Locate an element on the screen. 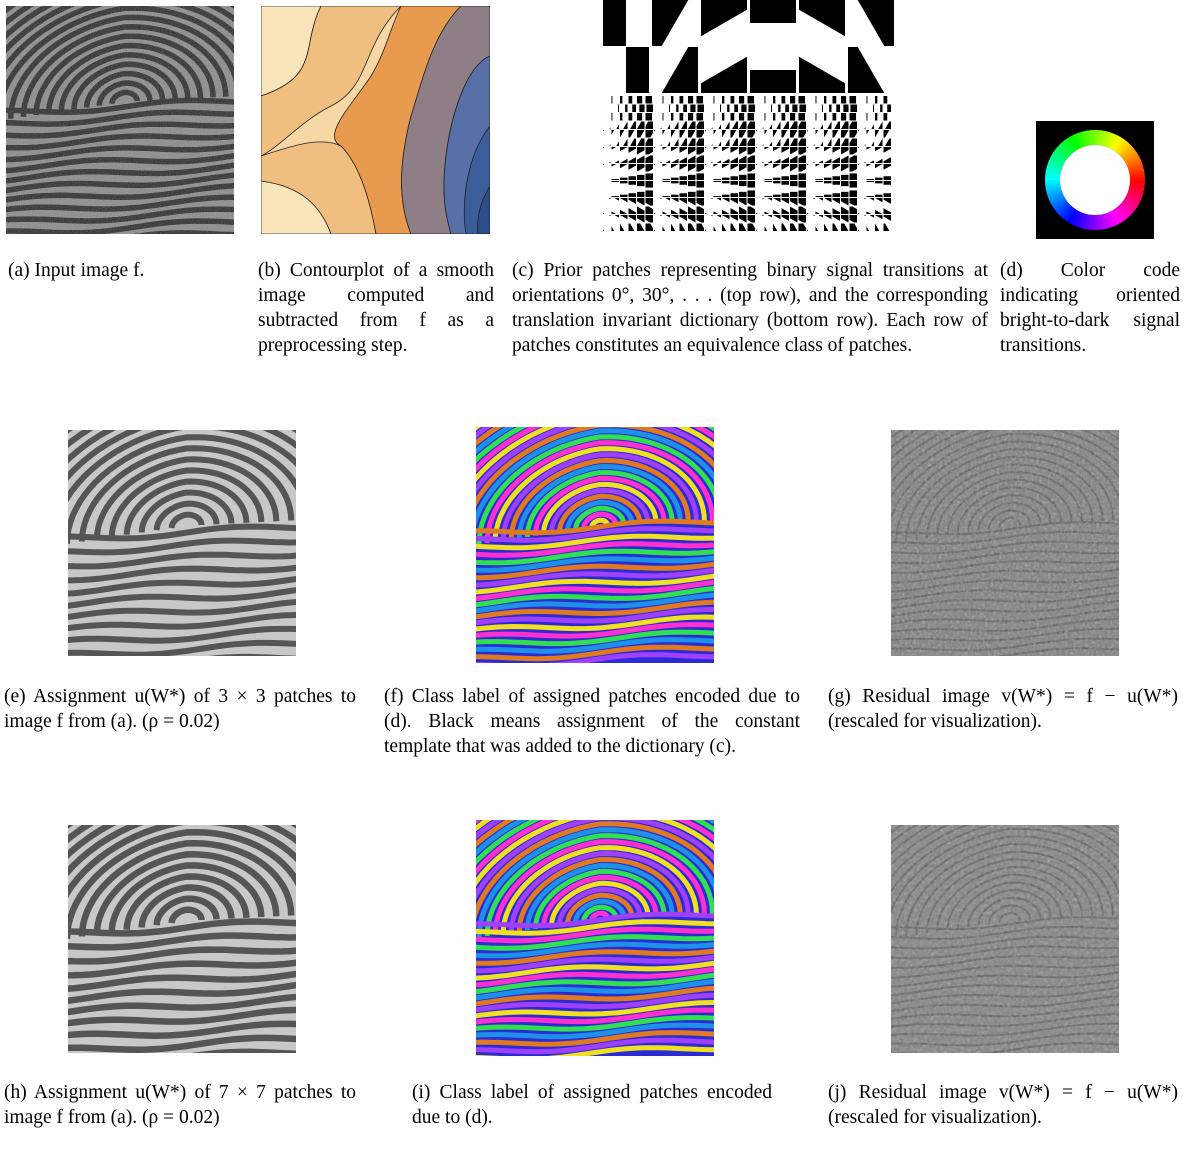  residual-image-3x3 is located at coordinates (1005, 543).